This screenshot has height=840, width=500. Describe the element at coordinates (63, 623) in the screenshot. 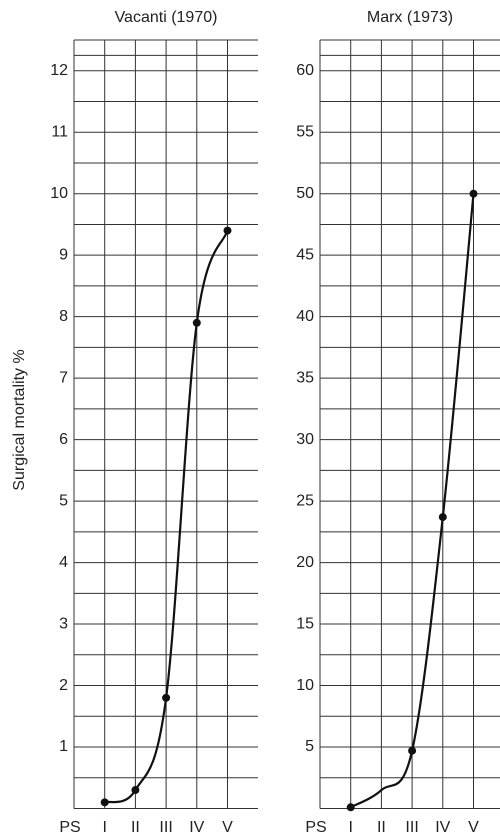

I see `y-tick-label: 3` at that location.